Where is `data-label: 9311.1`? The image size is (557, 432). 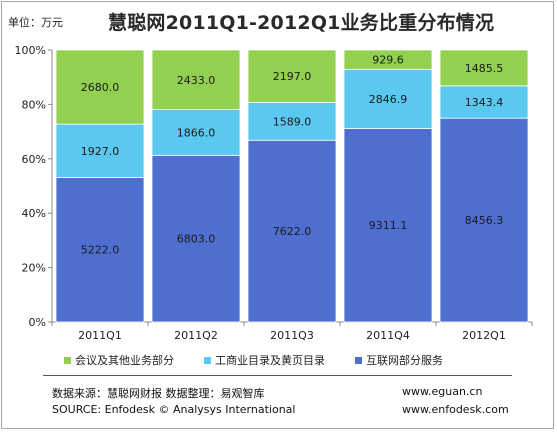
data-label: 9311.1 is located at coordinates (388, 225).